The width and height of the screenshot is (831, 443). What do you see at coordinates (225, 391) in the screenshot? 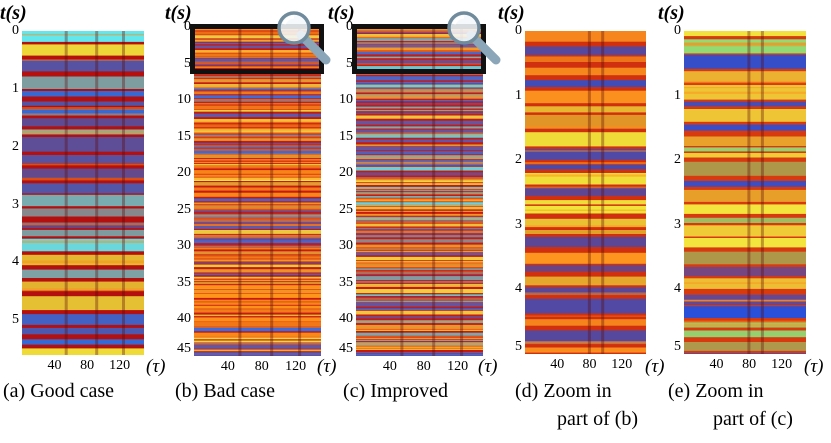
I see `caption-b: (b) Bad case` at bounding box center [225, 391].